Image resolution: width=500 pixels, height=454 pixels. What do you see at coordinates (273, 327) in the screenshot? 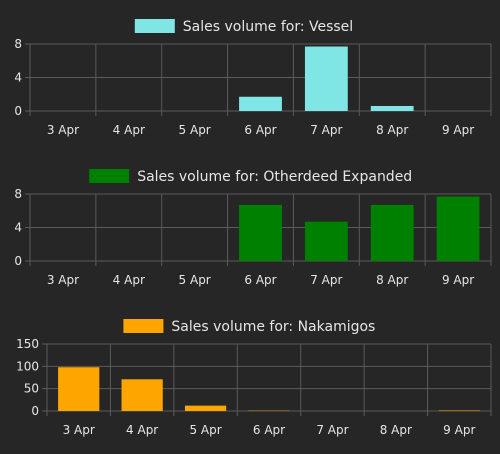
I see `legend-label: Sales volume for: Nakamigos` at bounding box center [273, 327].